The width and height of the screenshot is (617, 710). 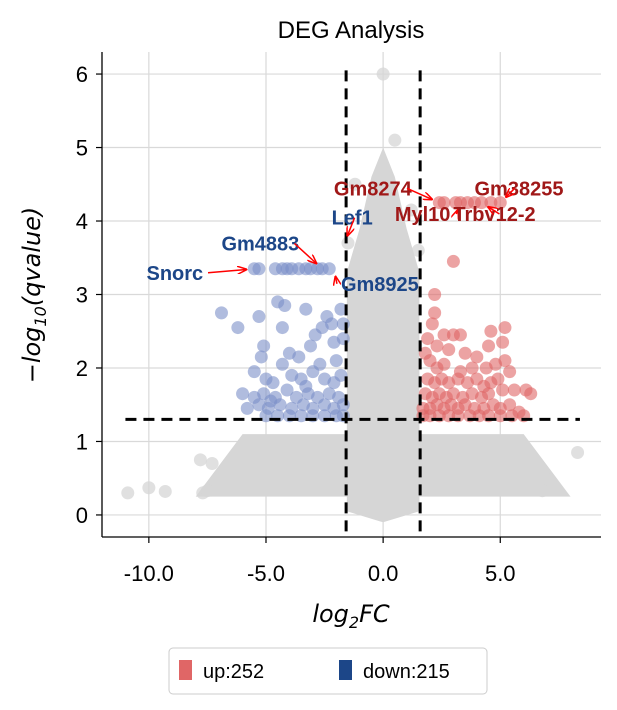 I want to click on gene-label-myl10: Myl10, so click(x=423, y=215).